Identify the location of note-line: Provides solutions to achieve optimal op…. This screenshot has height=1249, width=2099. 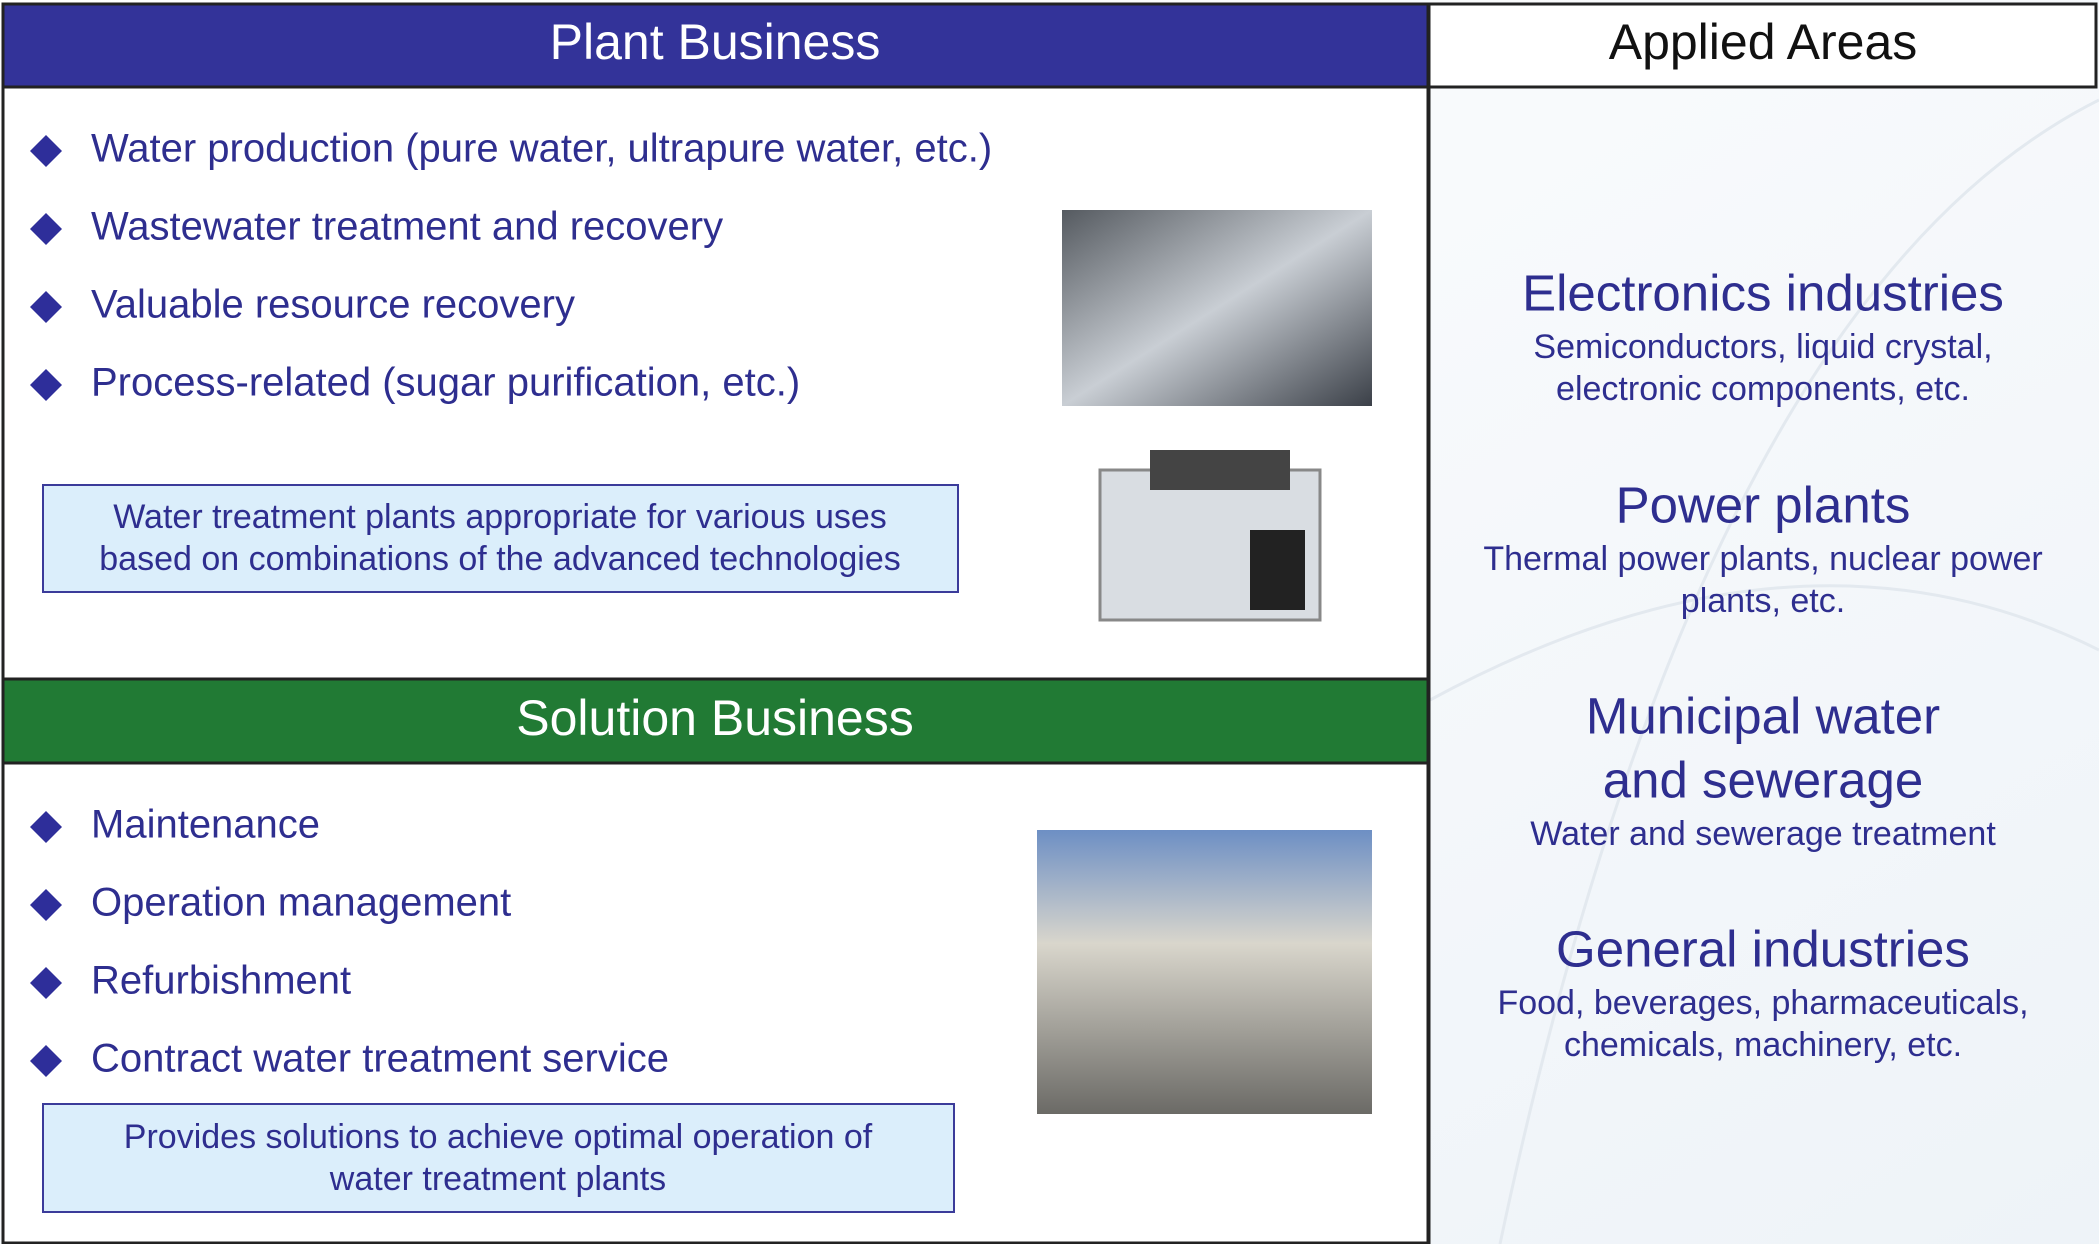
(498, 1137).